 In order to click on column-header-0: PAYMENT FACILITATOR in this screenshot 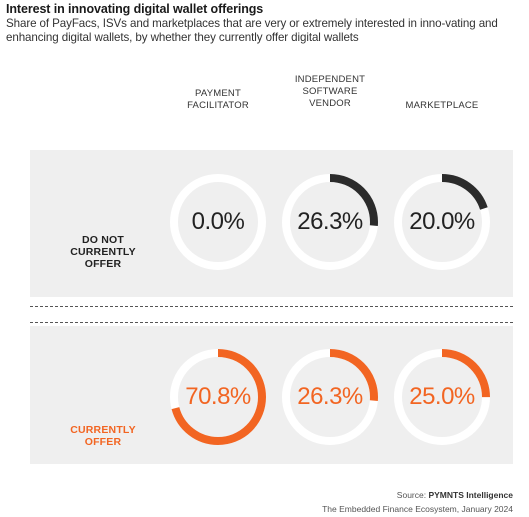, I will do `click(218, 100)`.